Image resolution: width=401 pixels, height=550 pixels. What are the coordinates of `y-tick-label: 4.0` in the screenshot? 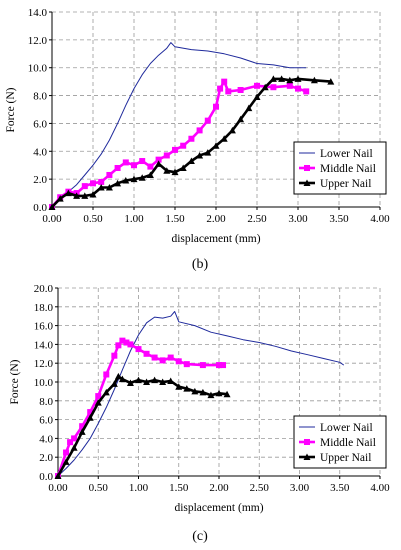 It's located at (46, 439).